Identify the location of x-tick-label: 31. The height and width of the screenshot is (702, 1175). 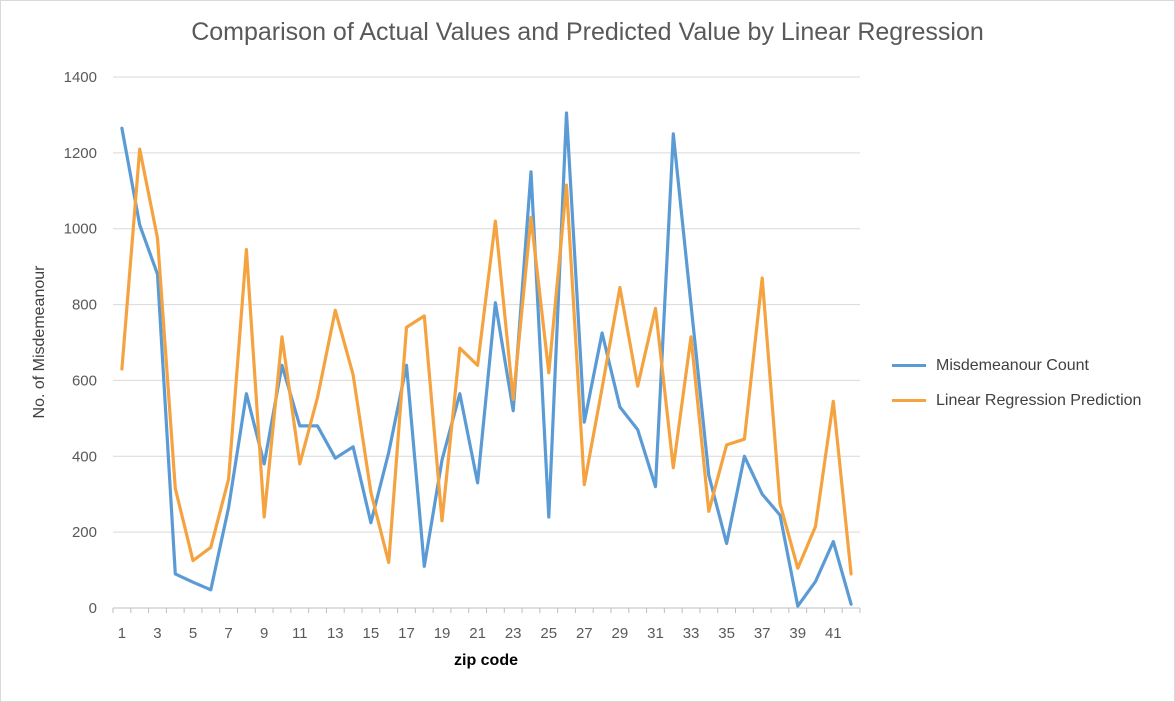
(655, 633).